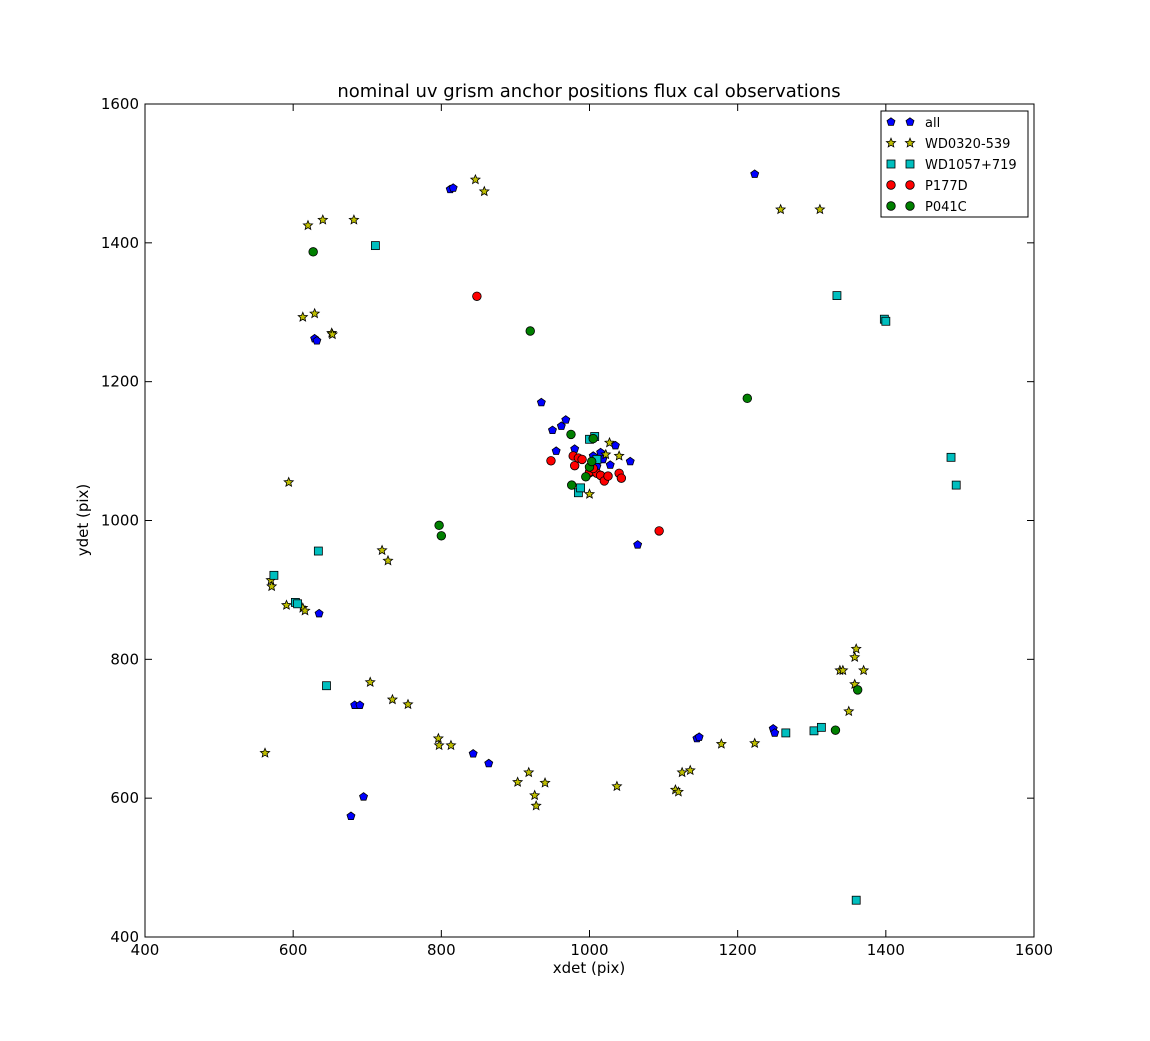 Image resolution: width=1150 pixels, height=1041 pixels. I want to click on x-tick-label: 800, so click(441, 950).